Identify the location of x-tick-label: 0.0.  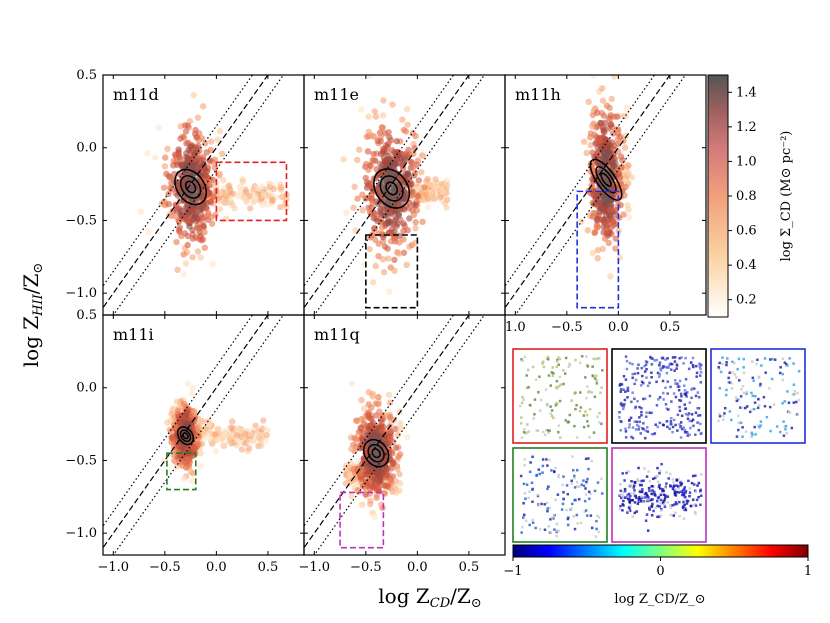
(618, 327).